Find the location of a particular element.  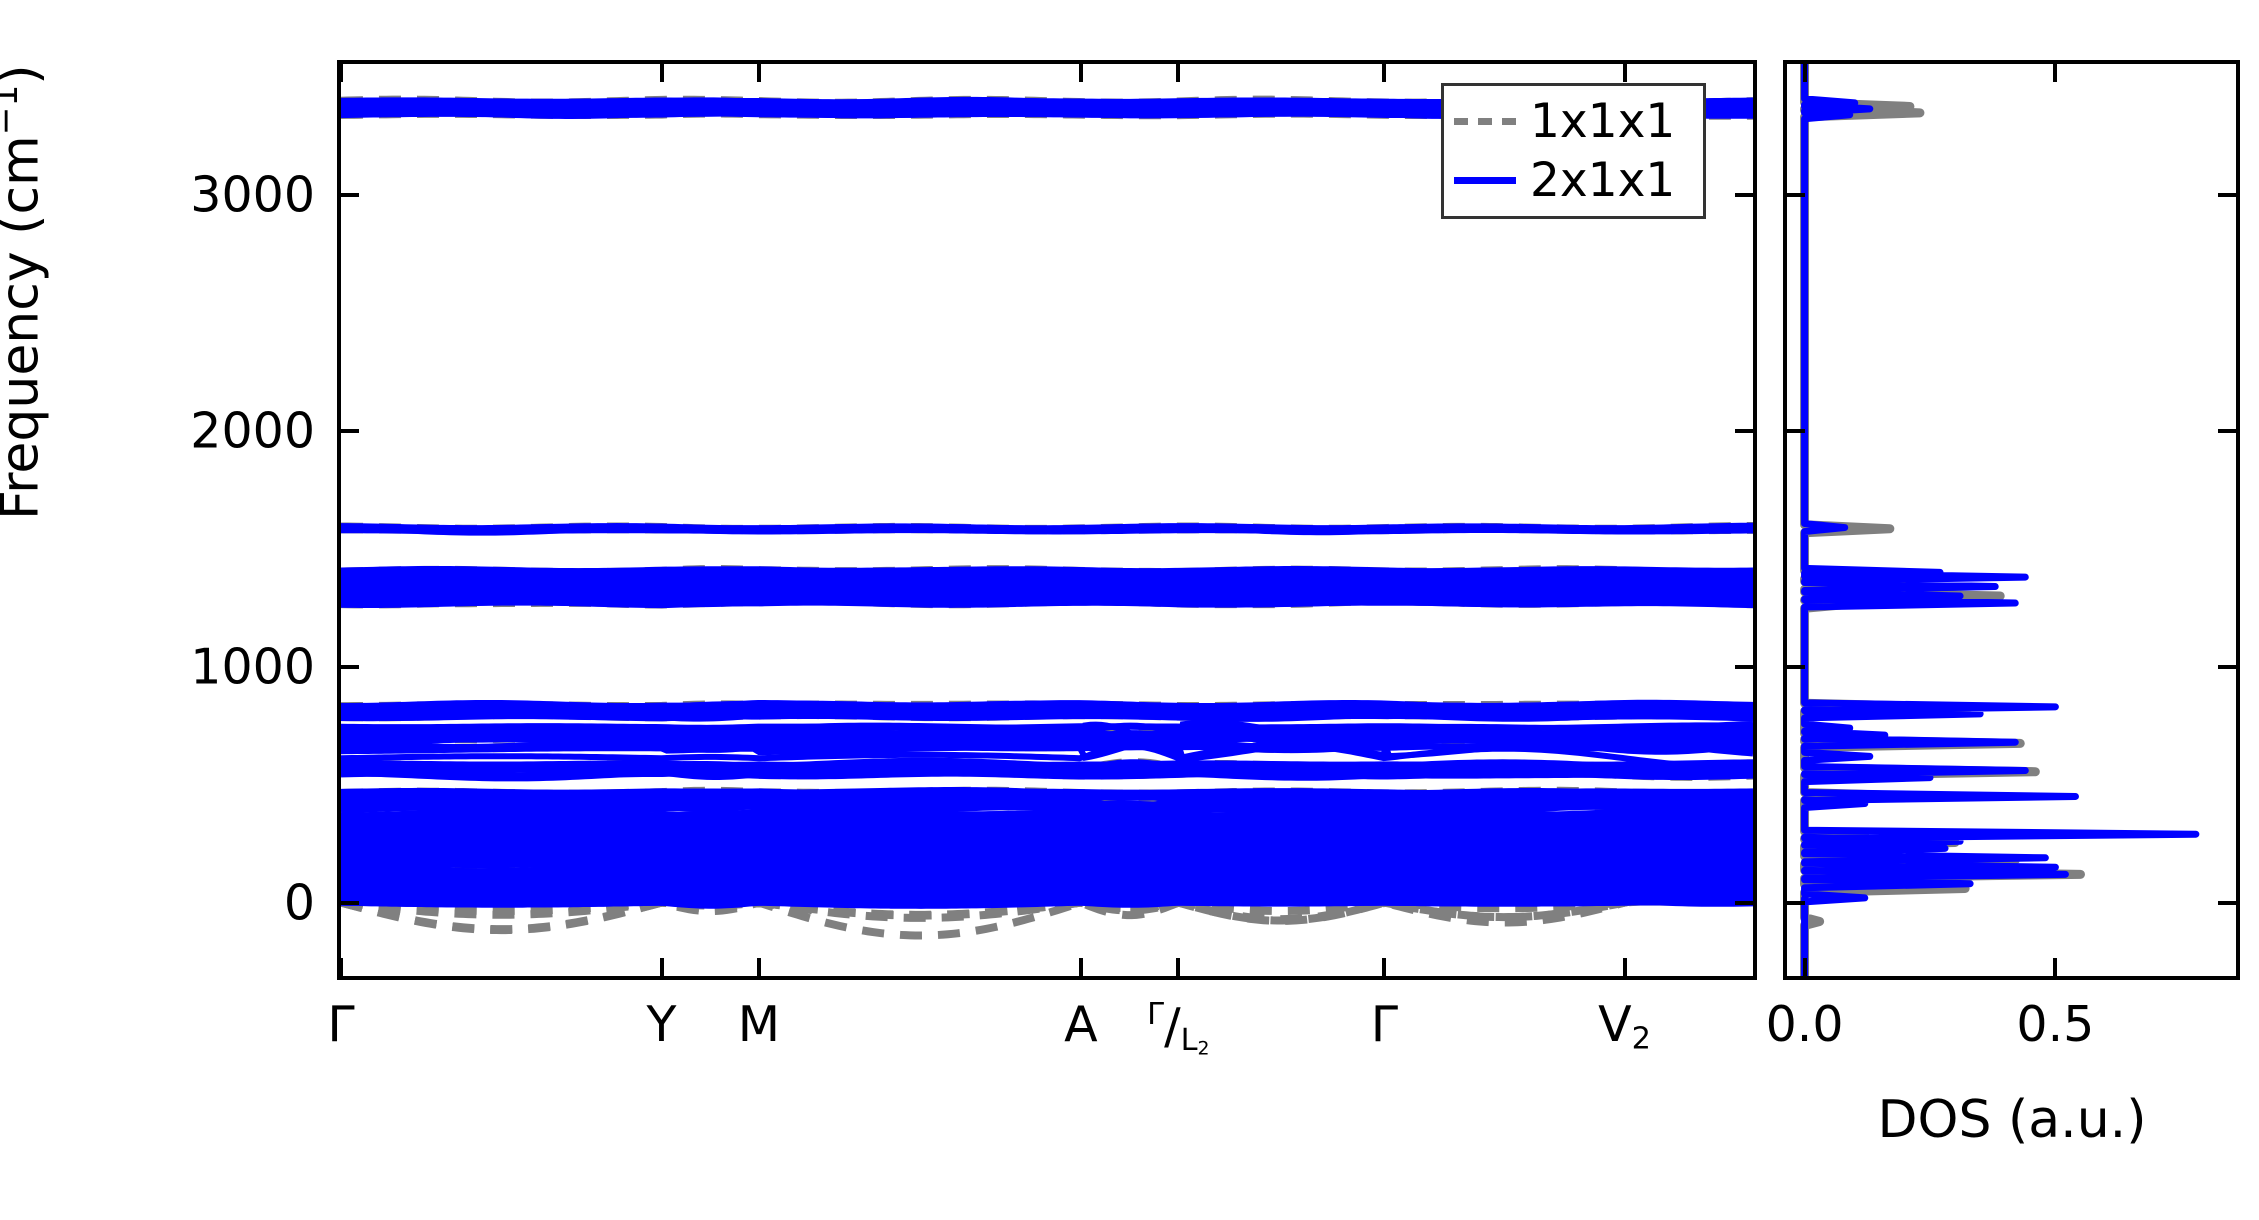

band-x-tick-label: M is located at coordinates (759, 1024).